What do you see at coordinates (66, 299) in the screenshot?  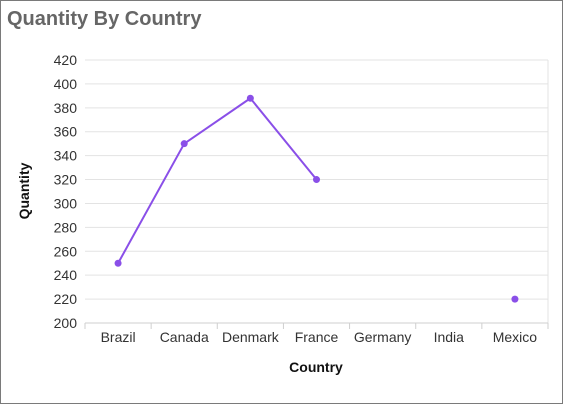 I see `y-tick-label: 220` at bounding box center [66, 299].